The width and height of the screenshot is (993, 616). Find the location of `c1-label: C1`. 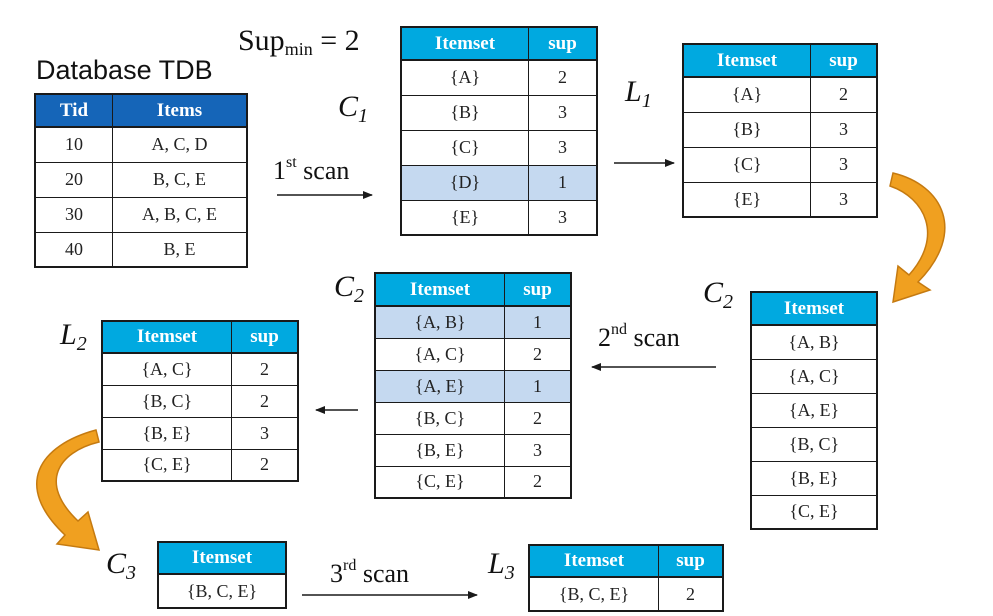

c1-label: C1 is located at coordinates (353, 108).